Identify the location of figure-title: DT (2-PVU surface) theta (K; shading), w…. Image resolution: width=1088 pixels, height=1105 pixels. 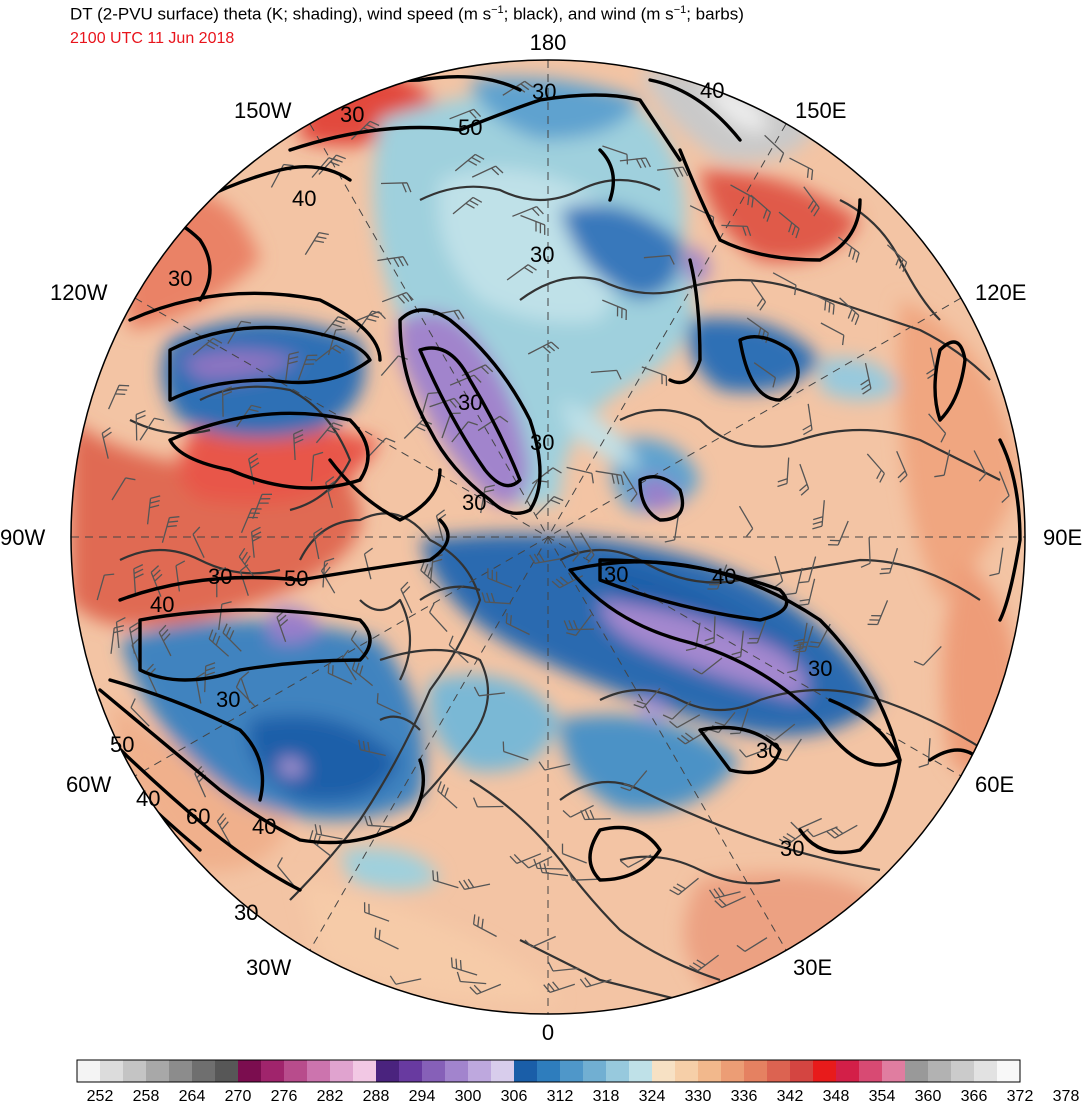
(407, 14).